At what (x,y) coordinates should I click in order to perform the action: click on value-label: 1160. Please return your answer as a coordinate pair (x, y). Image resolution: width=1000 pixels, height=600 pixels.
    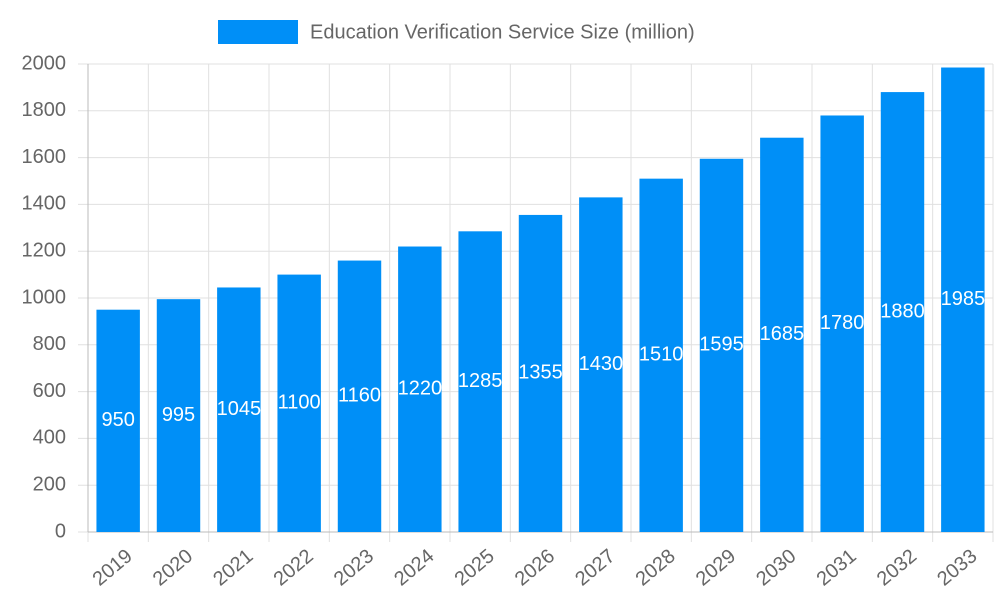
    Looking at the image, I should click on (359, 396).